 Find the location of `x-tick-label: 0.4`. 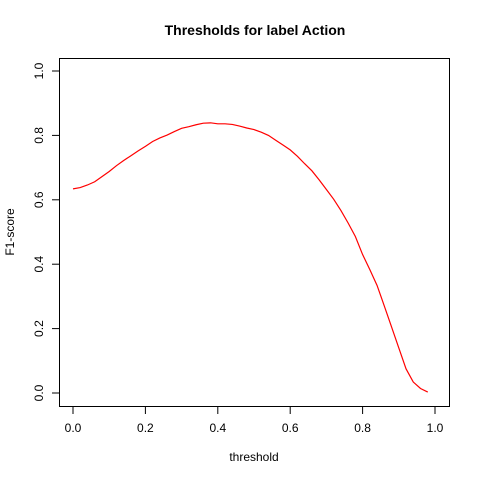

x-tick-label: 0.4 is located at coordinates (217, 428).